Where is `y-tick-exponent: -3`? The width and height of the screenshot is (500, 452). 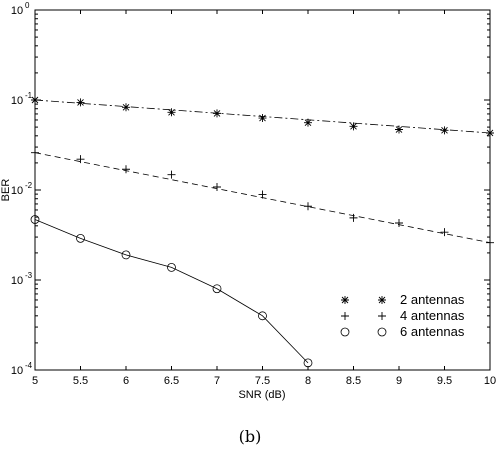 y-tick-exponent: -3 is located at coordinates (29, 275).